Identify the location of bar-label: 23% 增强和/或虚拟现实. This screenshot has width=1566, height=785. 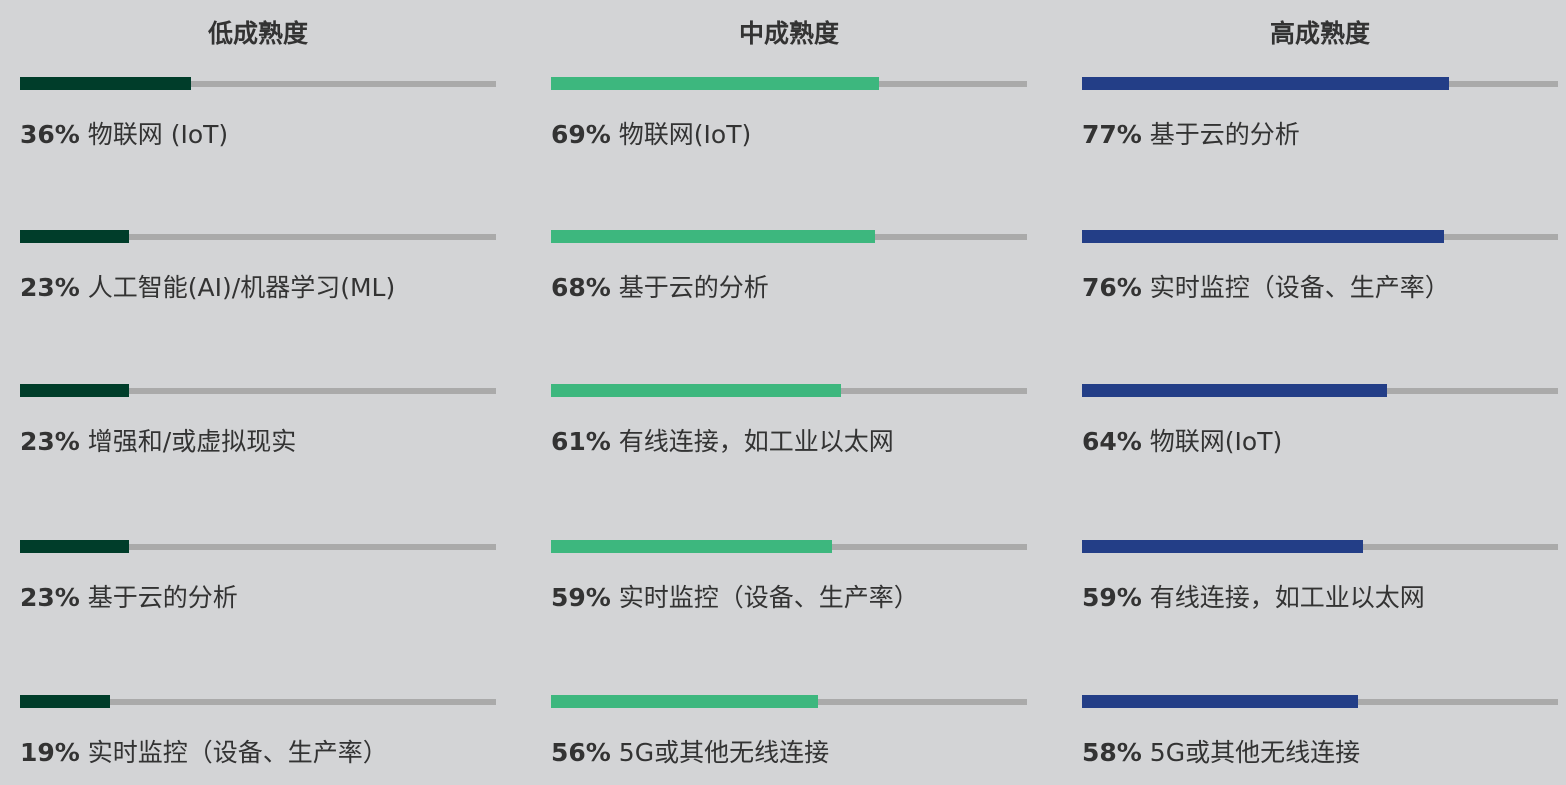
(158, 440).